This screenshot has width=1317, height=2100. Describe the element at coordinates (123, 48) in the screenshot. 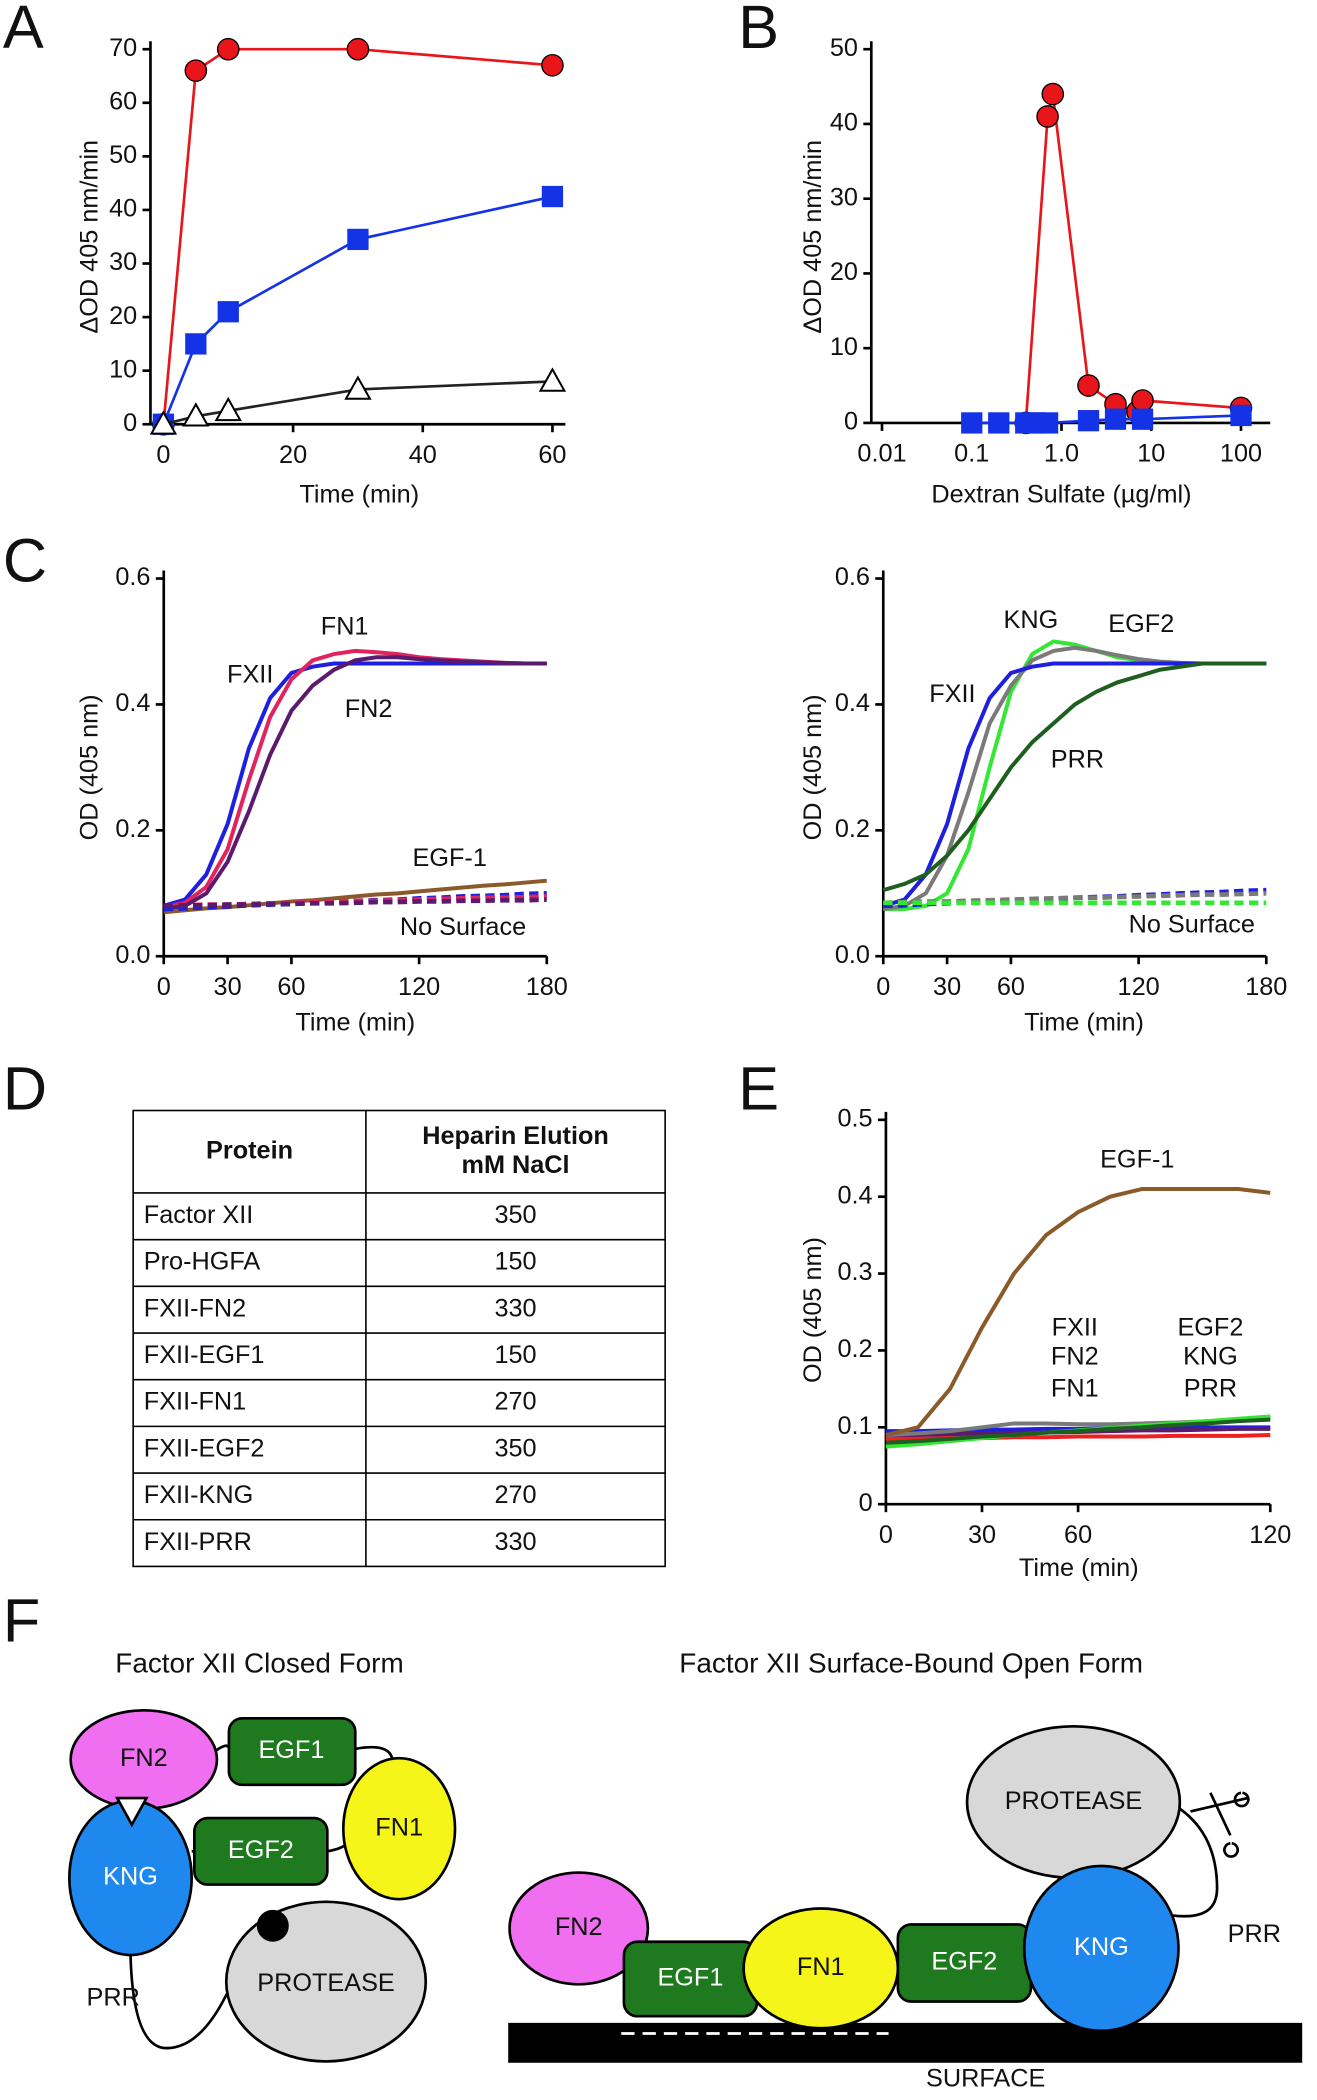

I see `y-tick-label: 70` at that location.